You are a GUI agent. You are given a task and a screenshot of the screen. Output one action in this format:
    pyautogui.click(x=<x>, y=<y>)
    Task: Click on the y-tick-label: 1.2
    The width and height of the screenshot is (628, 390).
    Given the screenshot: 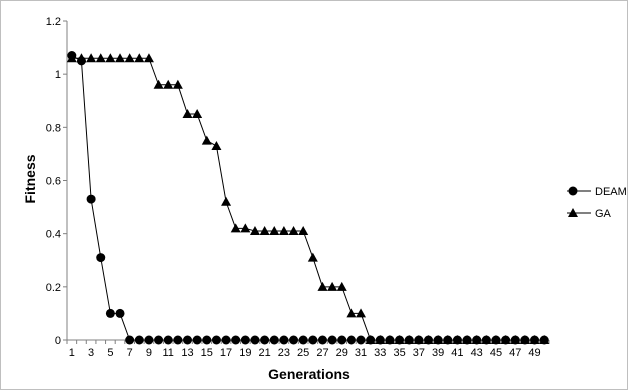 What is the action you would take?
    pyautogui.click(x=53, y=22)
    